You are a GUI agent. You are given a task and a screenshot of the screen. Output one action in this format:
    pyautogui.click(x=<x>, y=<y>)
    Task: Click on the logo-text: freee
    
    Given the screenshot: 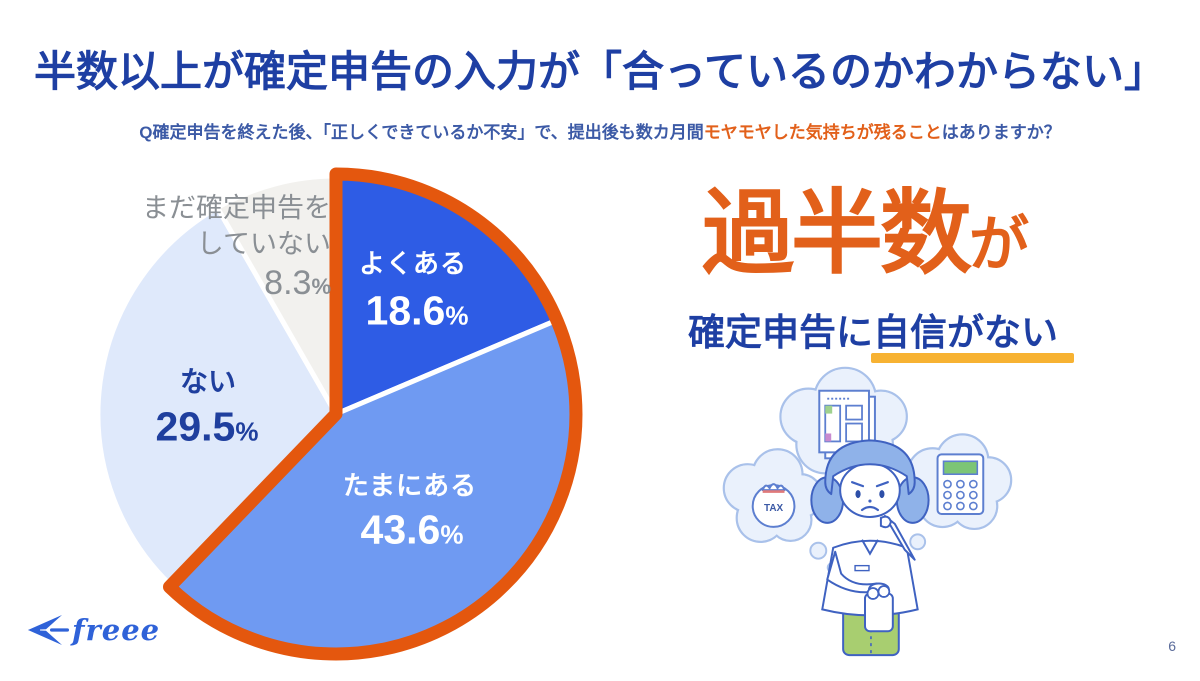 What is the action you would take?
    pyautogui.click(x=116, y=630)
    